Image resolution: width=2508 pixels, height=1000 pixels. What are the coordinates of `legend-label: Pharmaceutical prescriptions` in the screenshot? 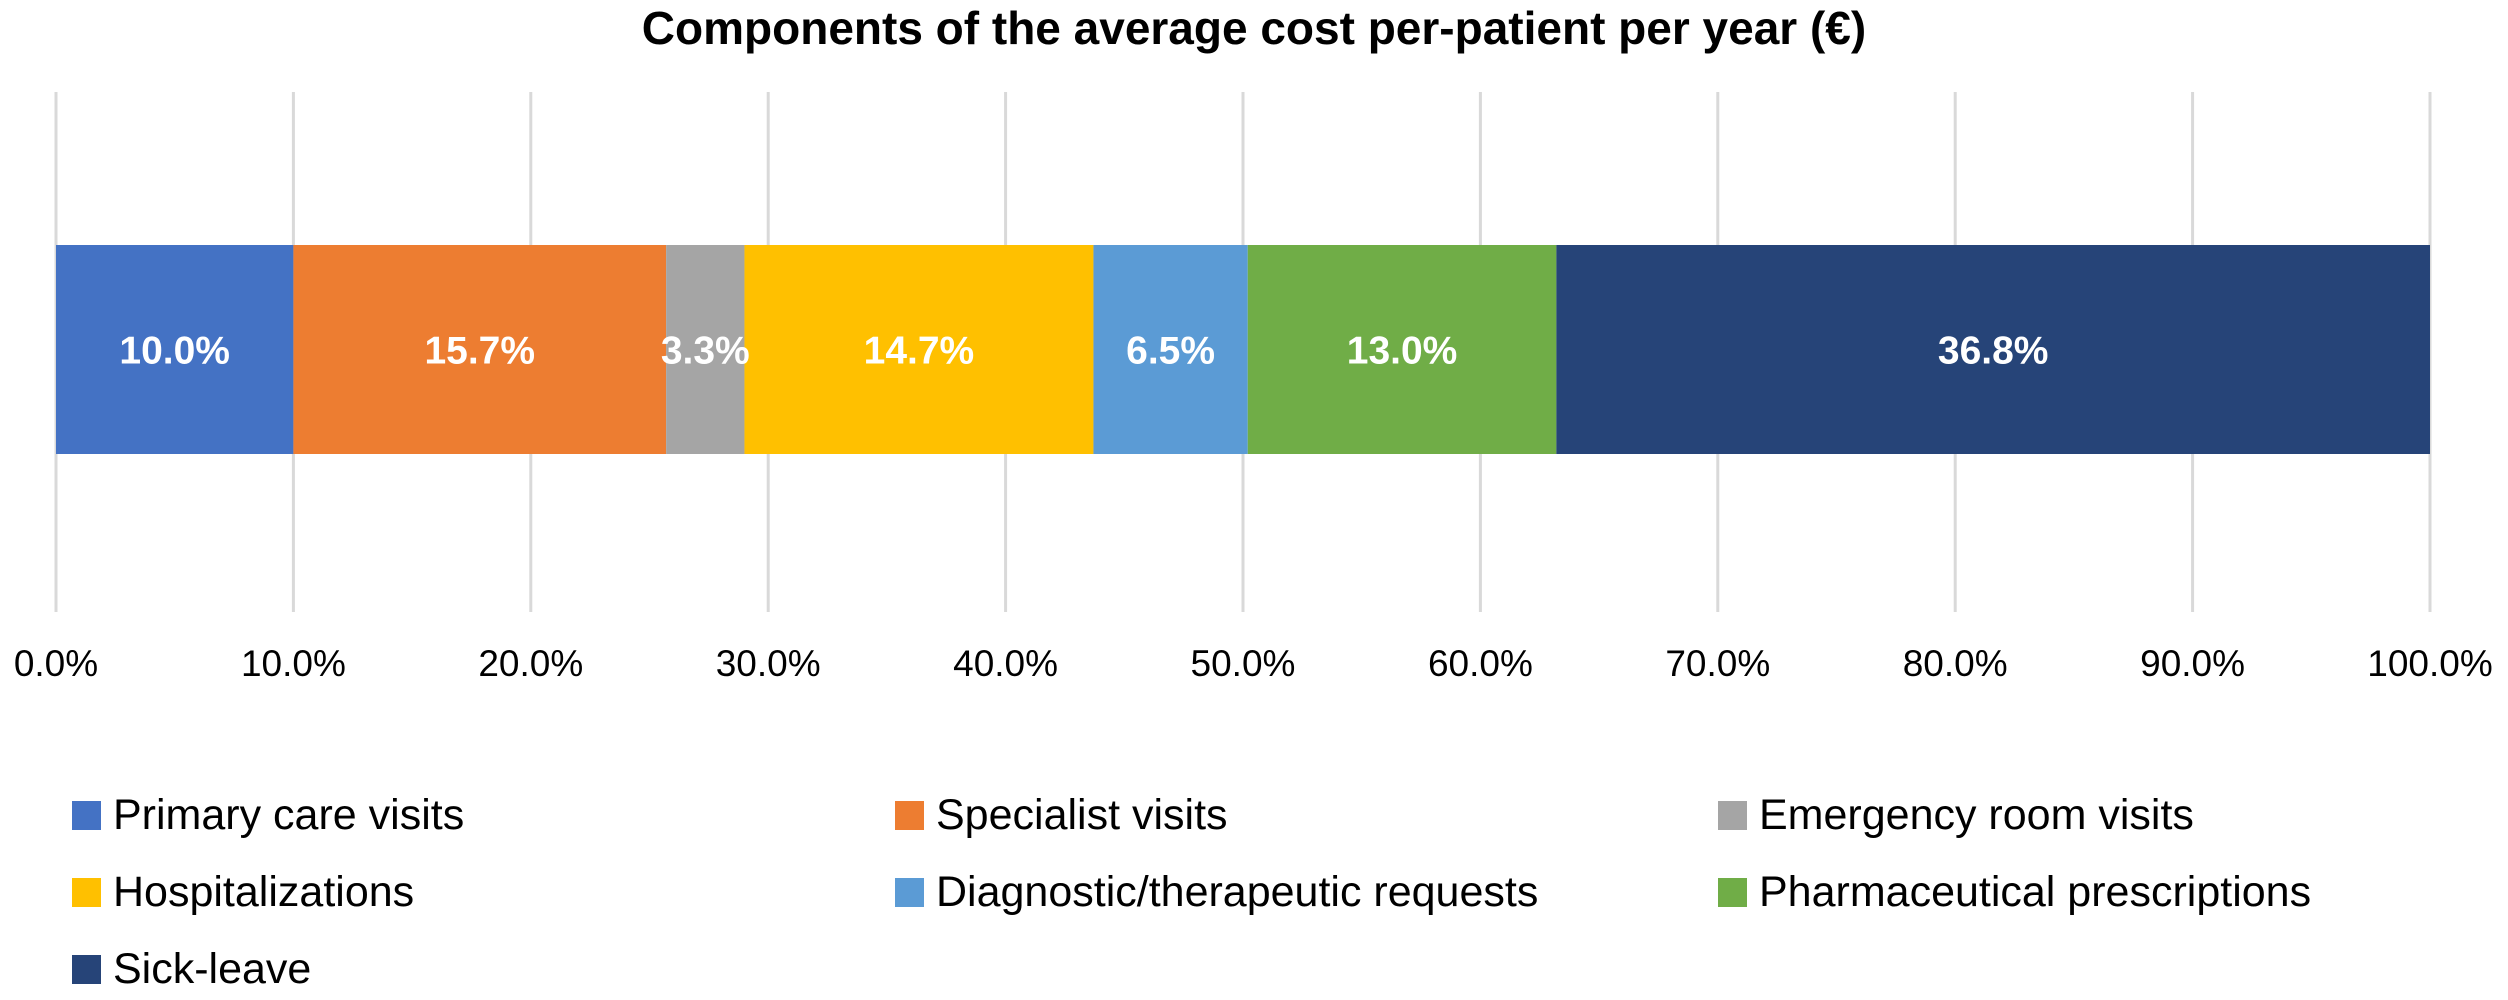 It's located at (2035, 891).